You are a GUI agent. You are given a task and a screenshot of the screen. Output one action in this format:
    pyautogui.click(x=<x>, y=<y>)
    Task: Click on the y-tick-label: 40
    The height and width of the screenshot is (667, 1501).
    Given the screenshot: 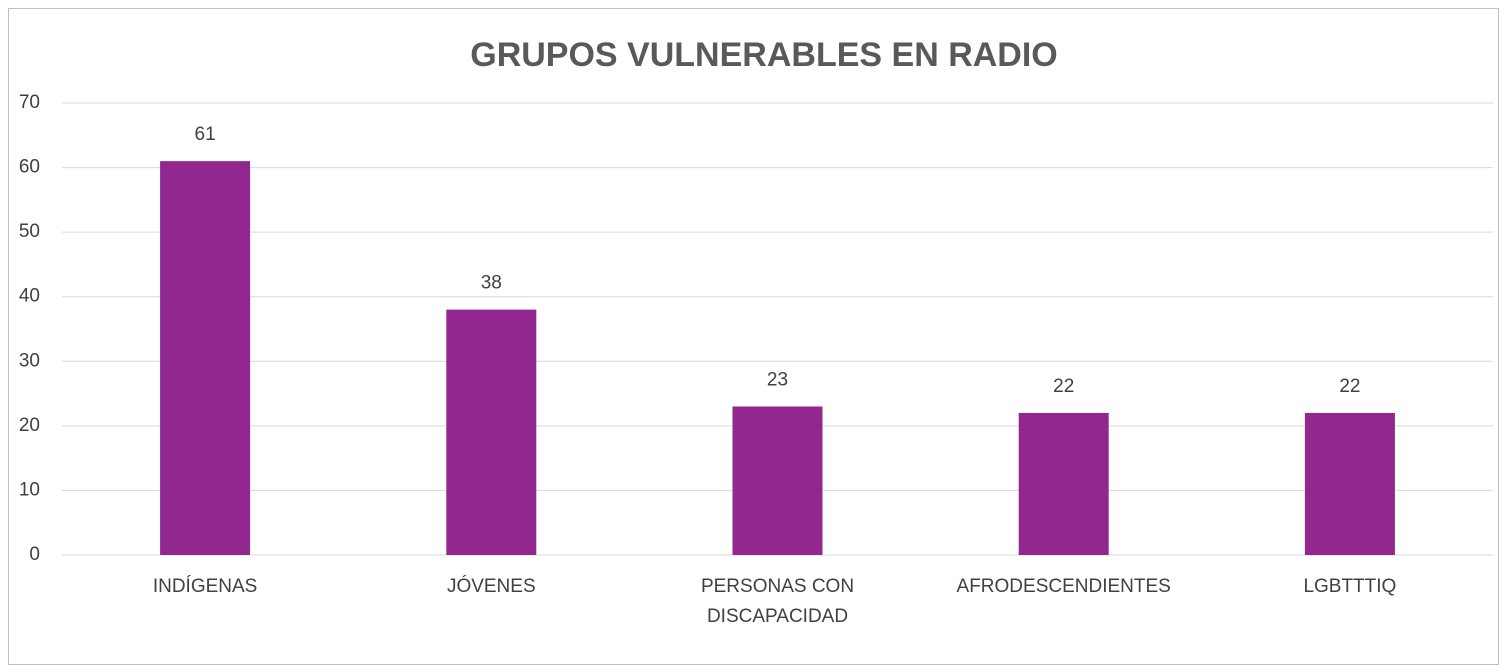 What is the action you would take?
    pyautogui.click(x=29, y=296)
    